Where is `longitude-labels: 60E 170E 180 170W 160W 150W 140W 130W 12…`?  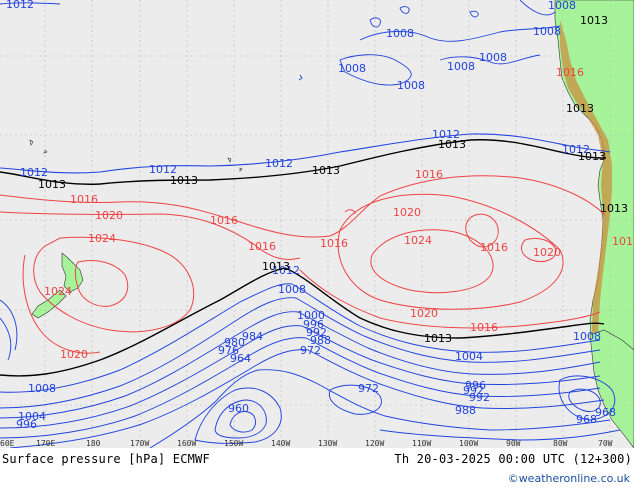 longitude-labels: 60E 170E 180 170W 160W 150W 140W 130W 12… is located at coordinates (306, 443).